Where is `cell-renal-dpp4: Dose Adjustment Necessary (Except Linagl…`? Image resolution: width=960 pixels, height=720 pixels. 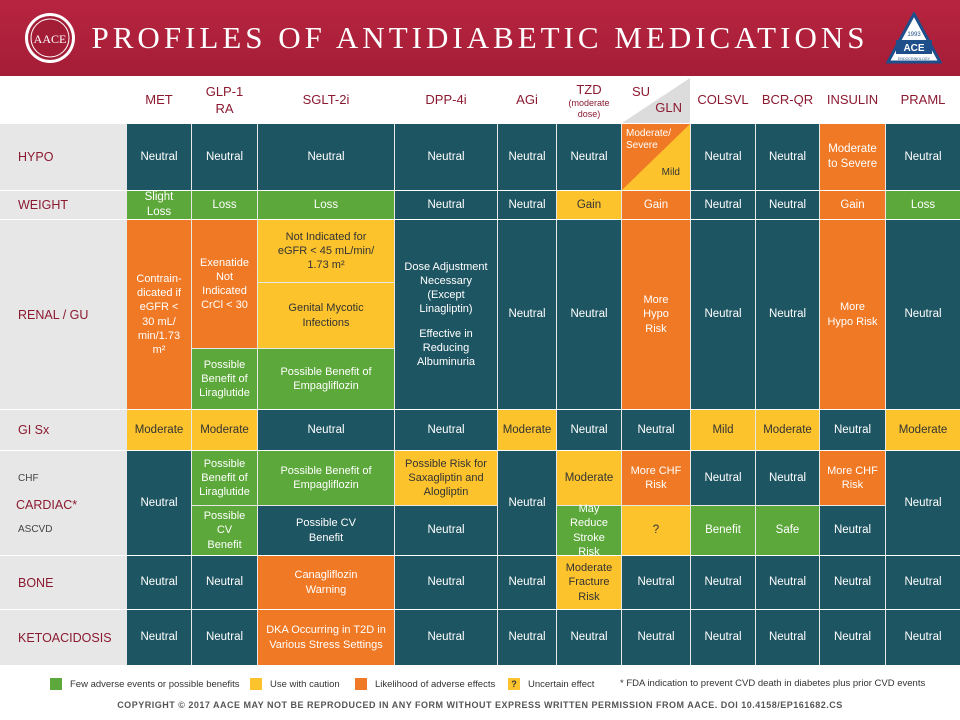 cell-renal-dpp4: Dose Adjustment Necessary (Except Linagl… is located at coordinates (446, 314).